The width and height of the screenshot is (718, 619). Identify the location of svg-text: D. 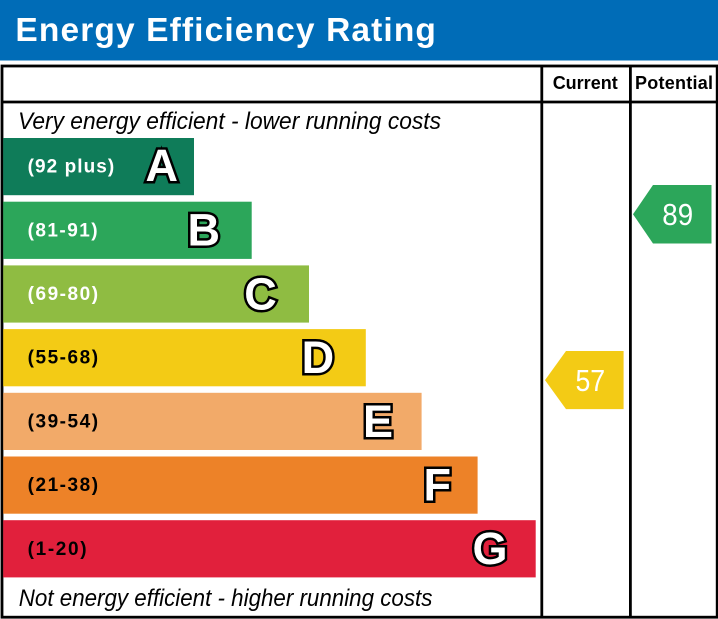
(318, 357).